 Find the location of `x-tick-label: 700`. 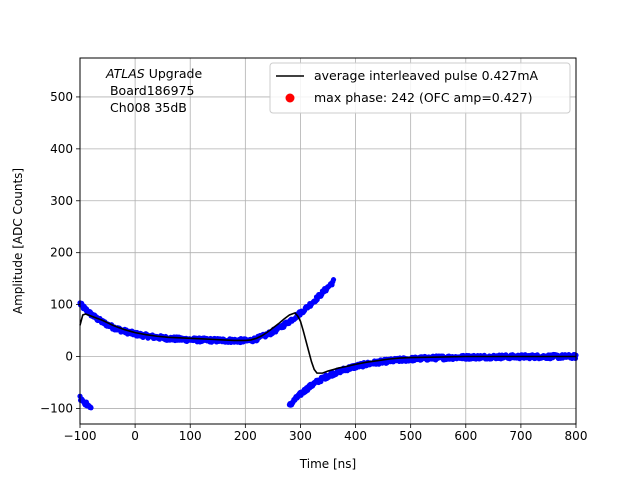

x-tick-label: 700 is located at coordinates (520, 436).